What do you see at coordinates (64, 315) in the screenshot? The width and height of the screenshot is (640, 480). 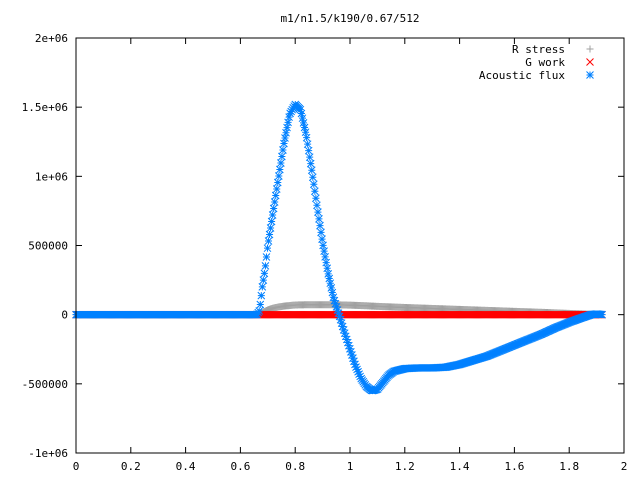 I see `y-tick-label: 0` at bounding box center [64, 315].